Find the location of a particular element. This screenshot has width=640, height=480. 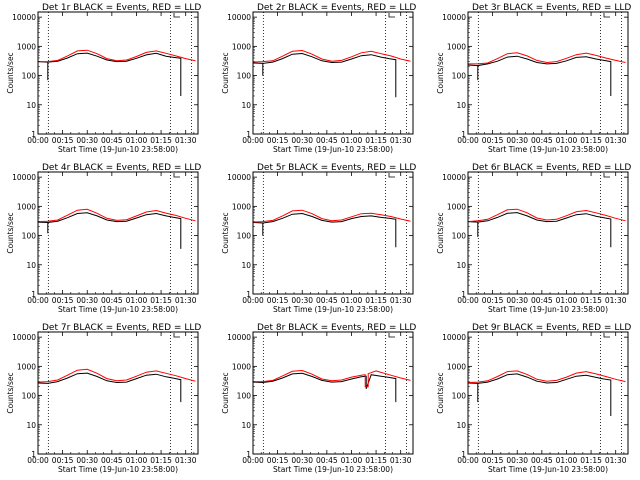

panel-title: Det 8r BLACK = Events, RED = LLD is located at coordinates (336, 328).